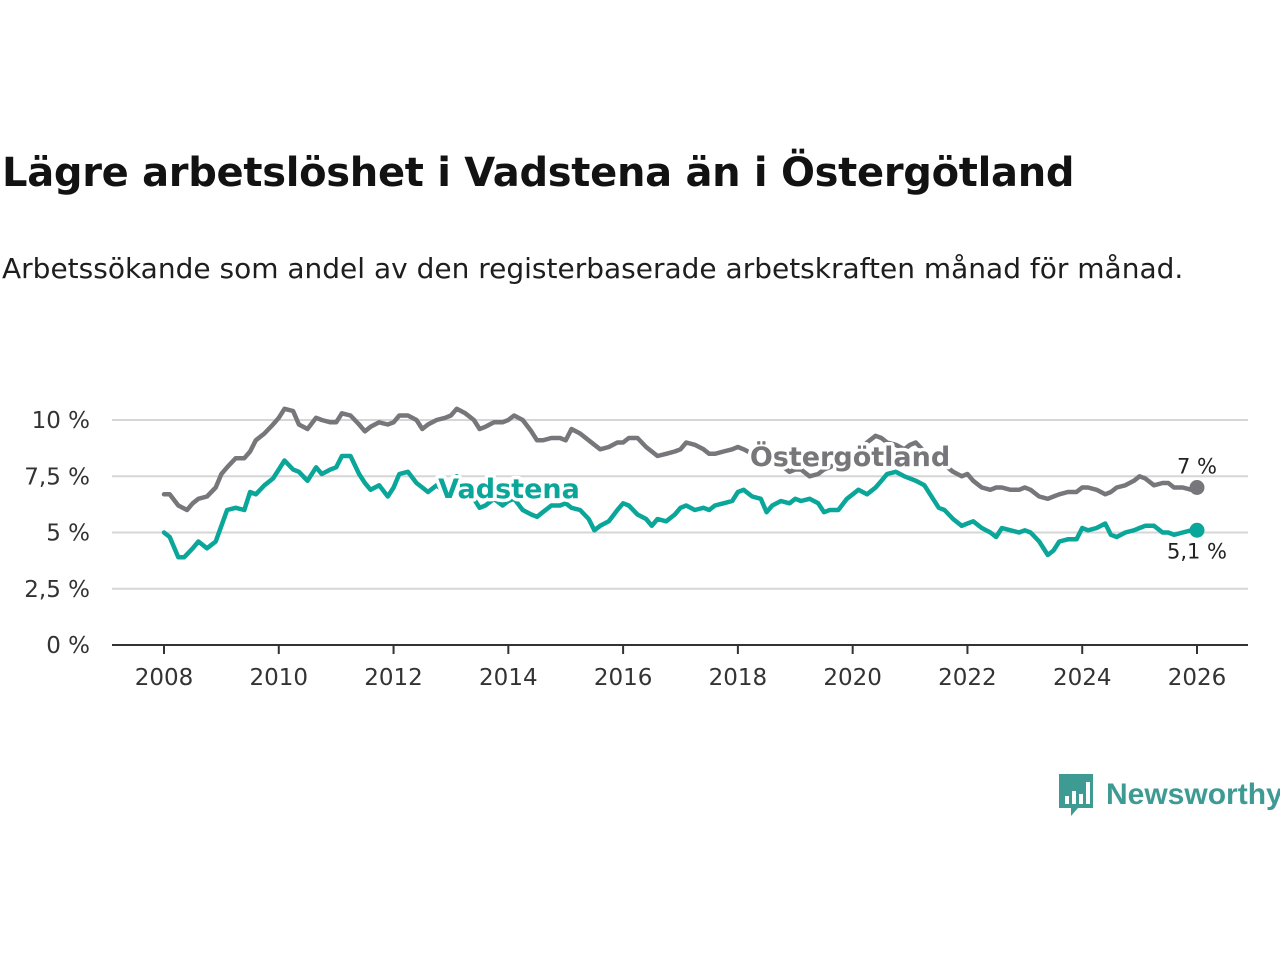 The width and height of the screenshot is (1280, 960). Describe the element at coordinates (61, 421) in the screenshot. I see `y-tick-label: 10 %` at that location.